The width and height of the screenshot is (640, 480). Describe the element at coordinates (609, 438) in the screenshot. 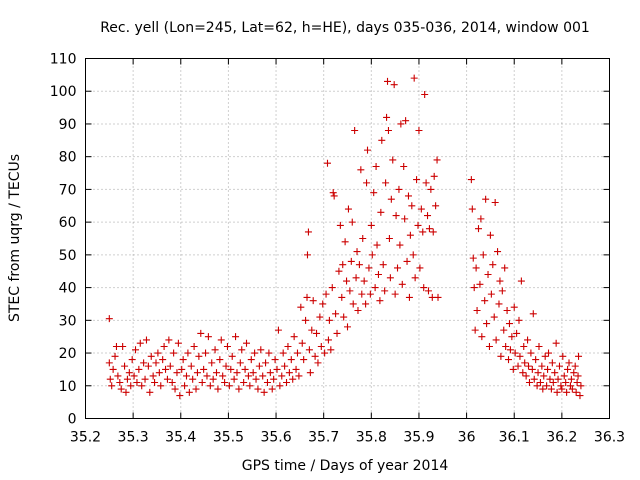

I see `x-tick-label: 36.3` at that location.